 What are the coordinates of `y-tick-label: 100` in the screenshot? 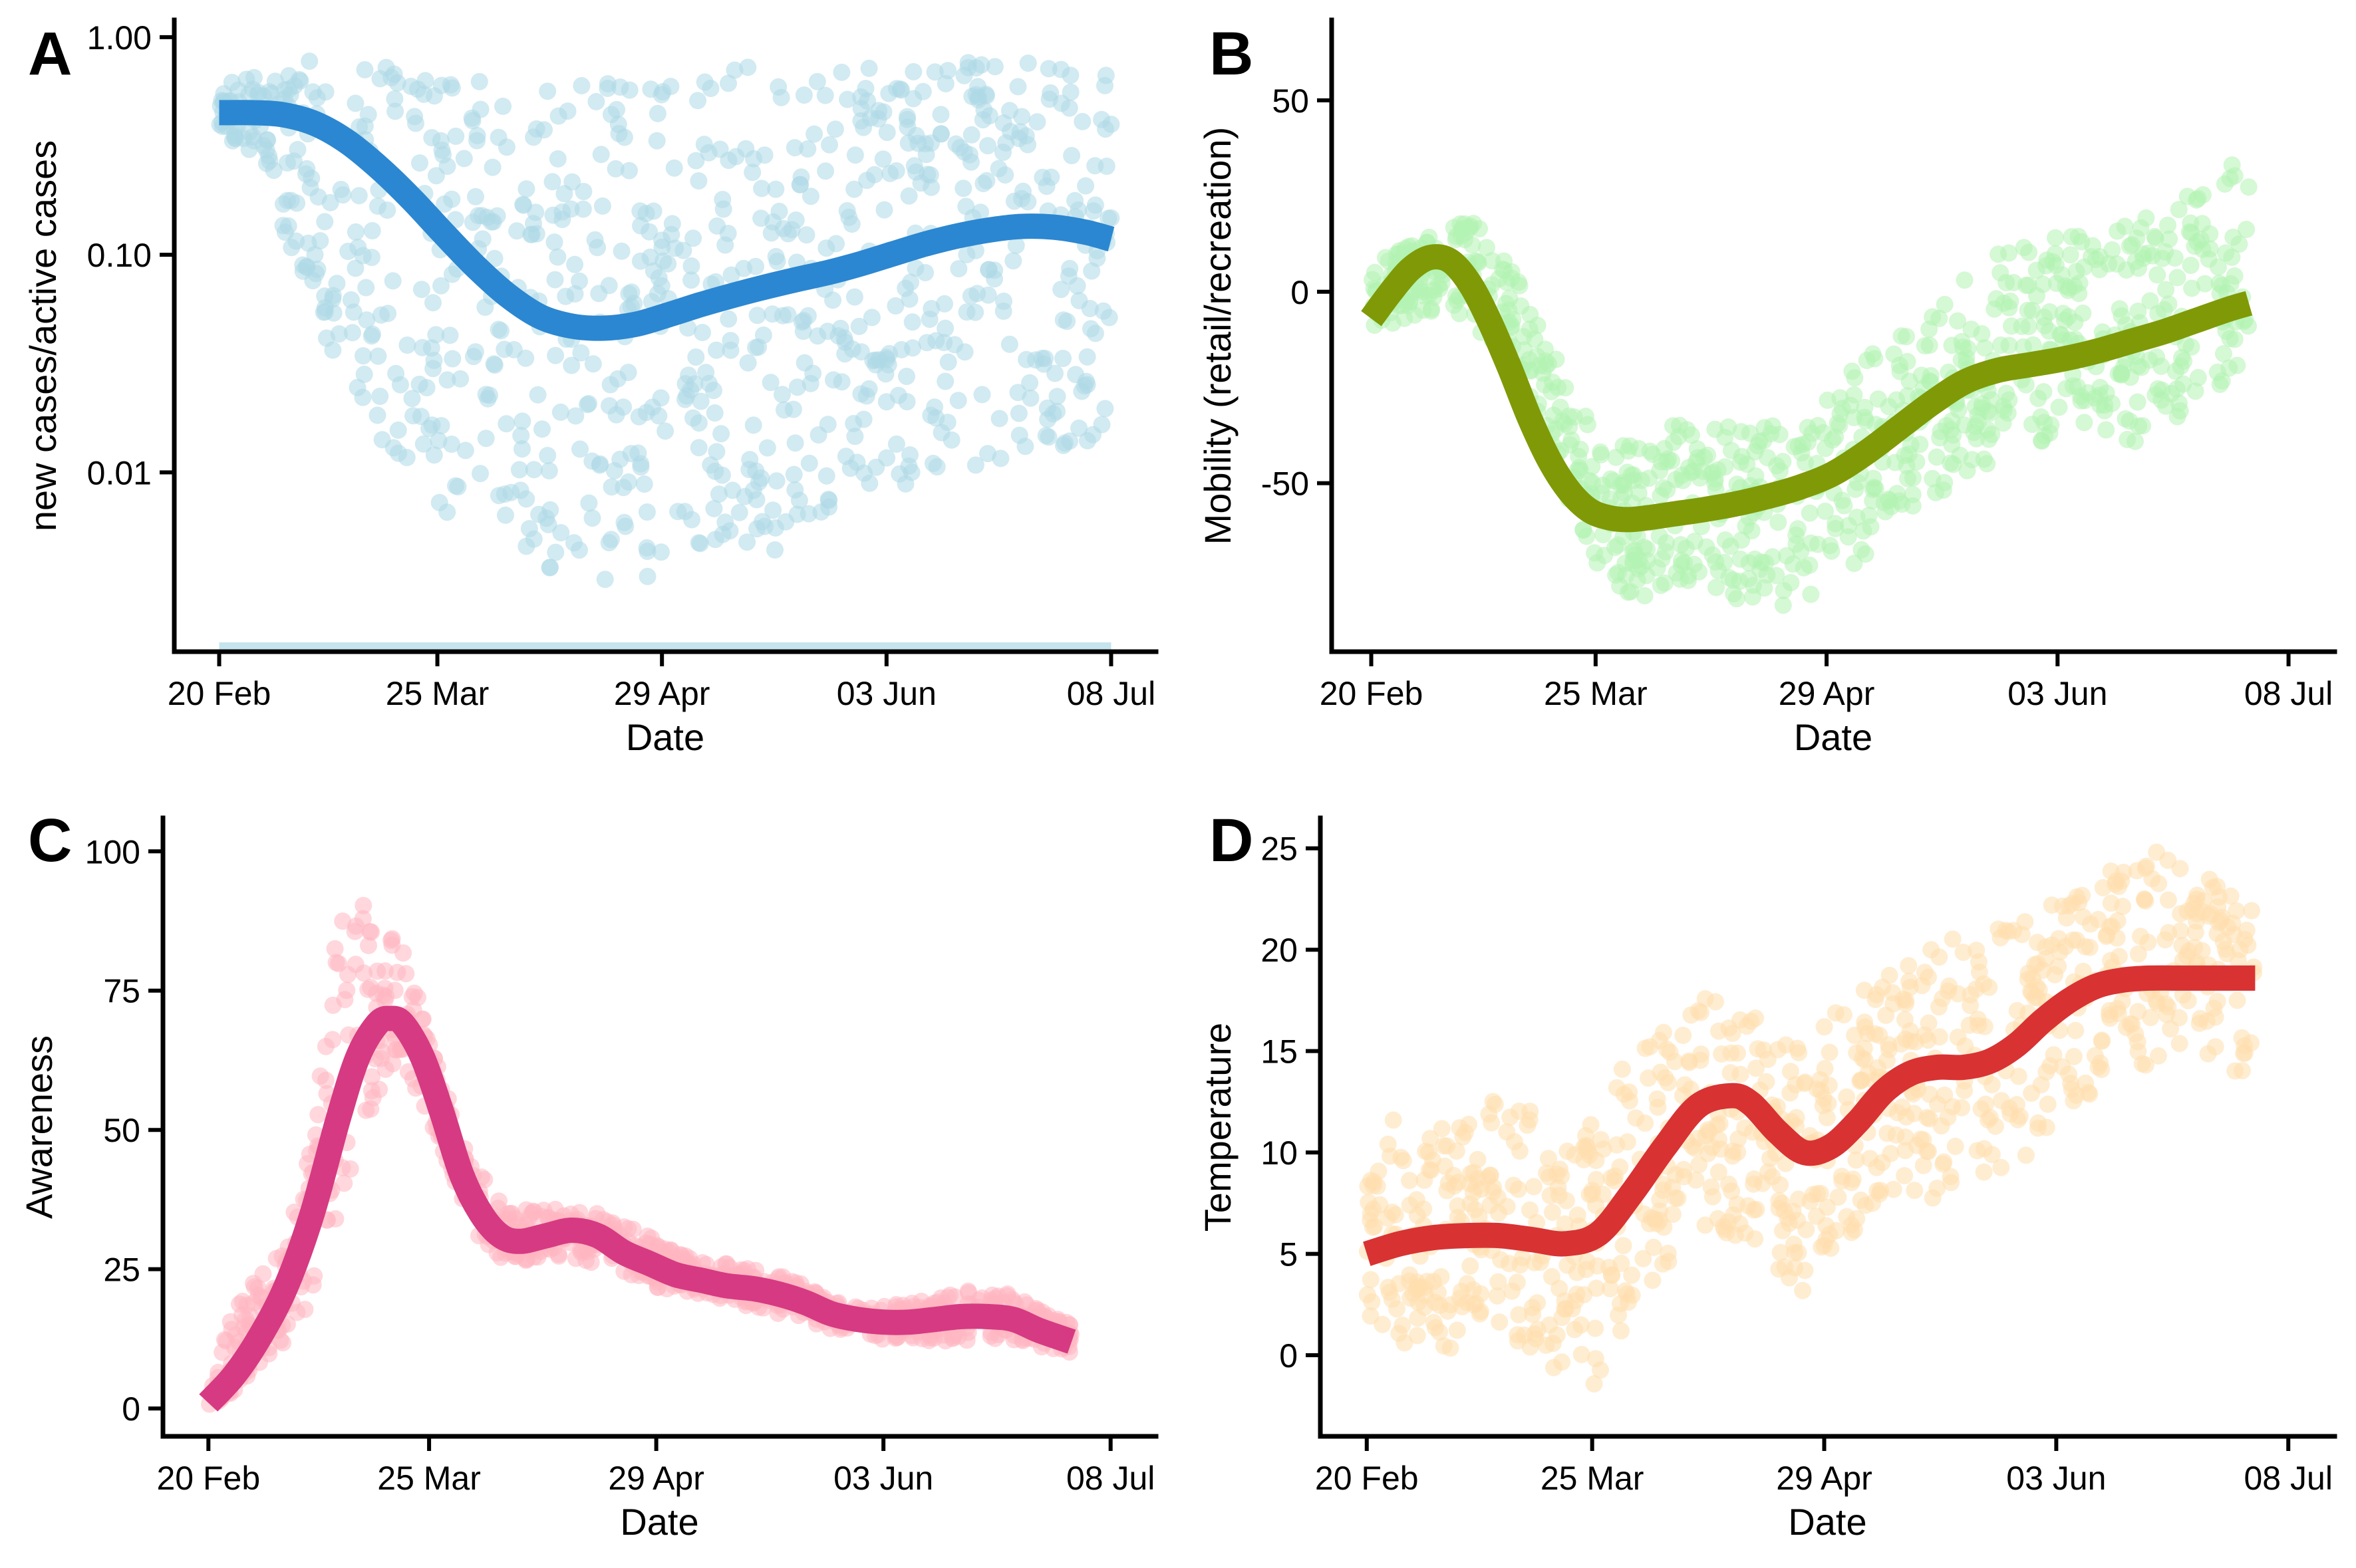 It's located at (112, 851).